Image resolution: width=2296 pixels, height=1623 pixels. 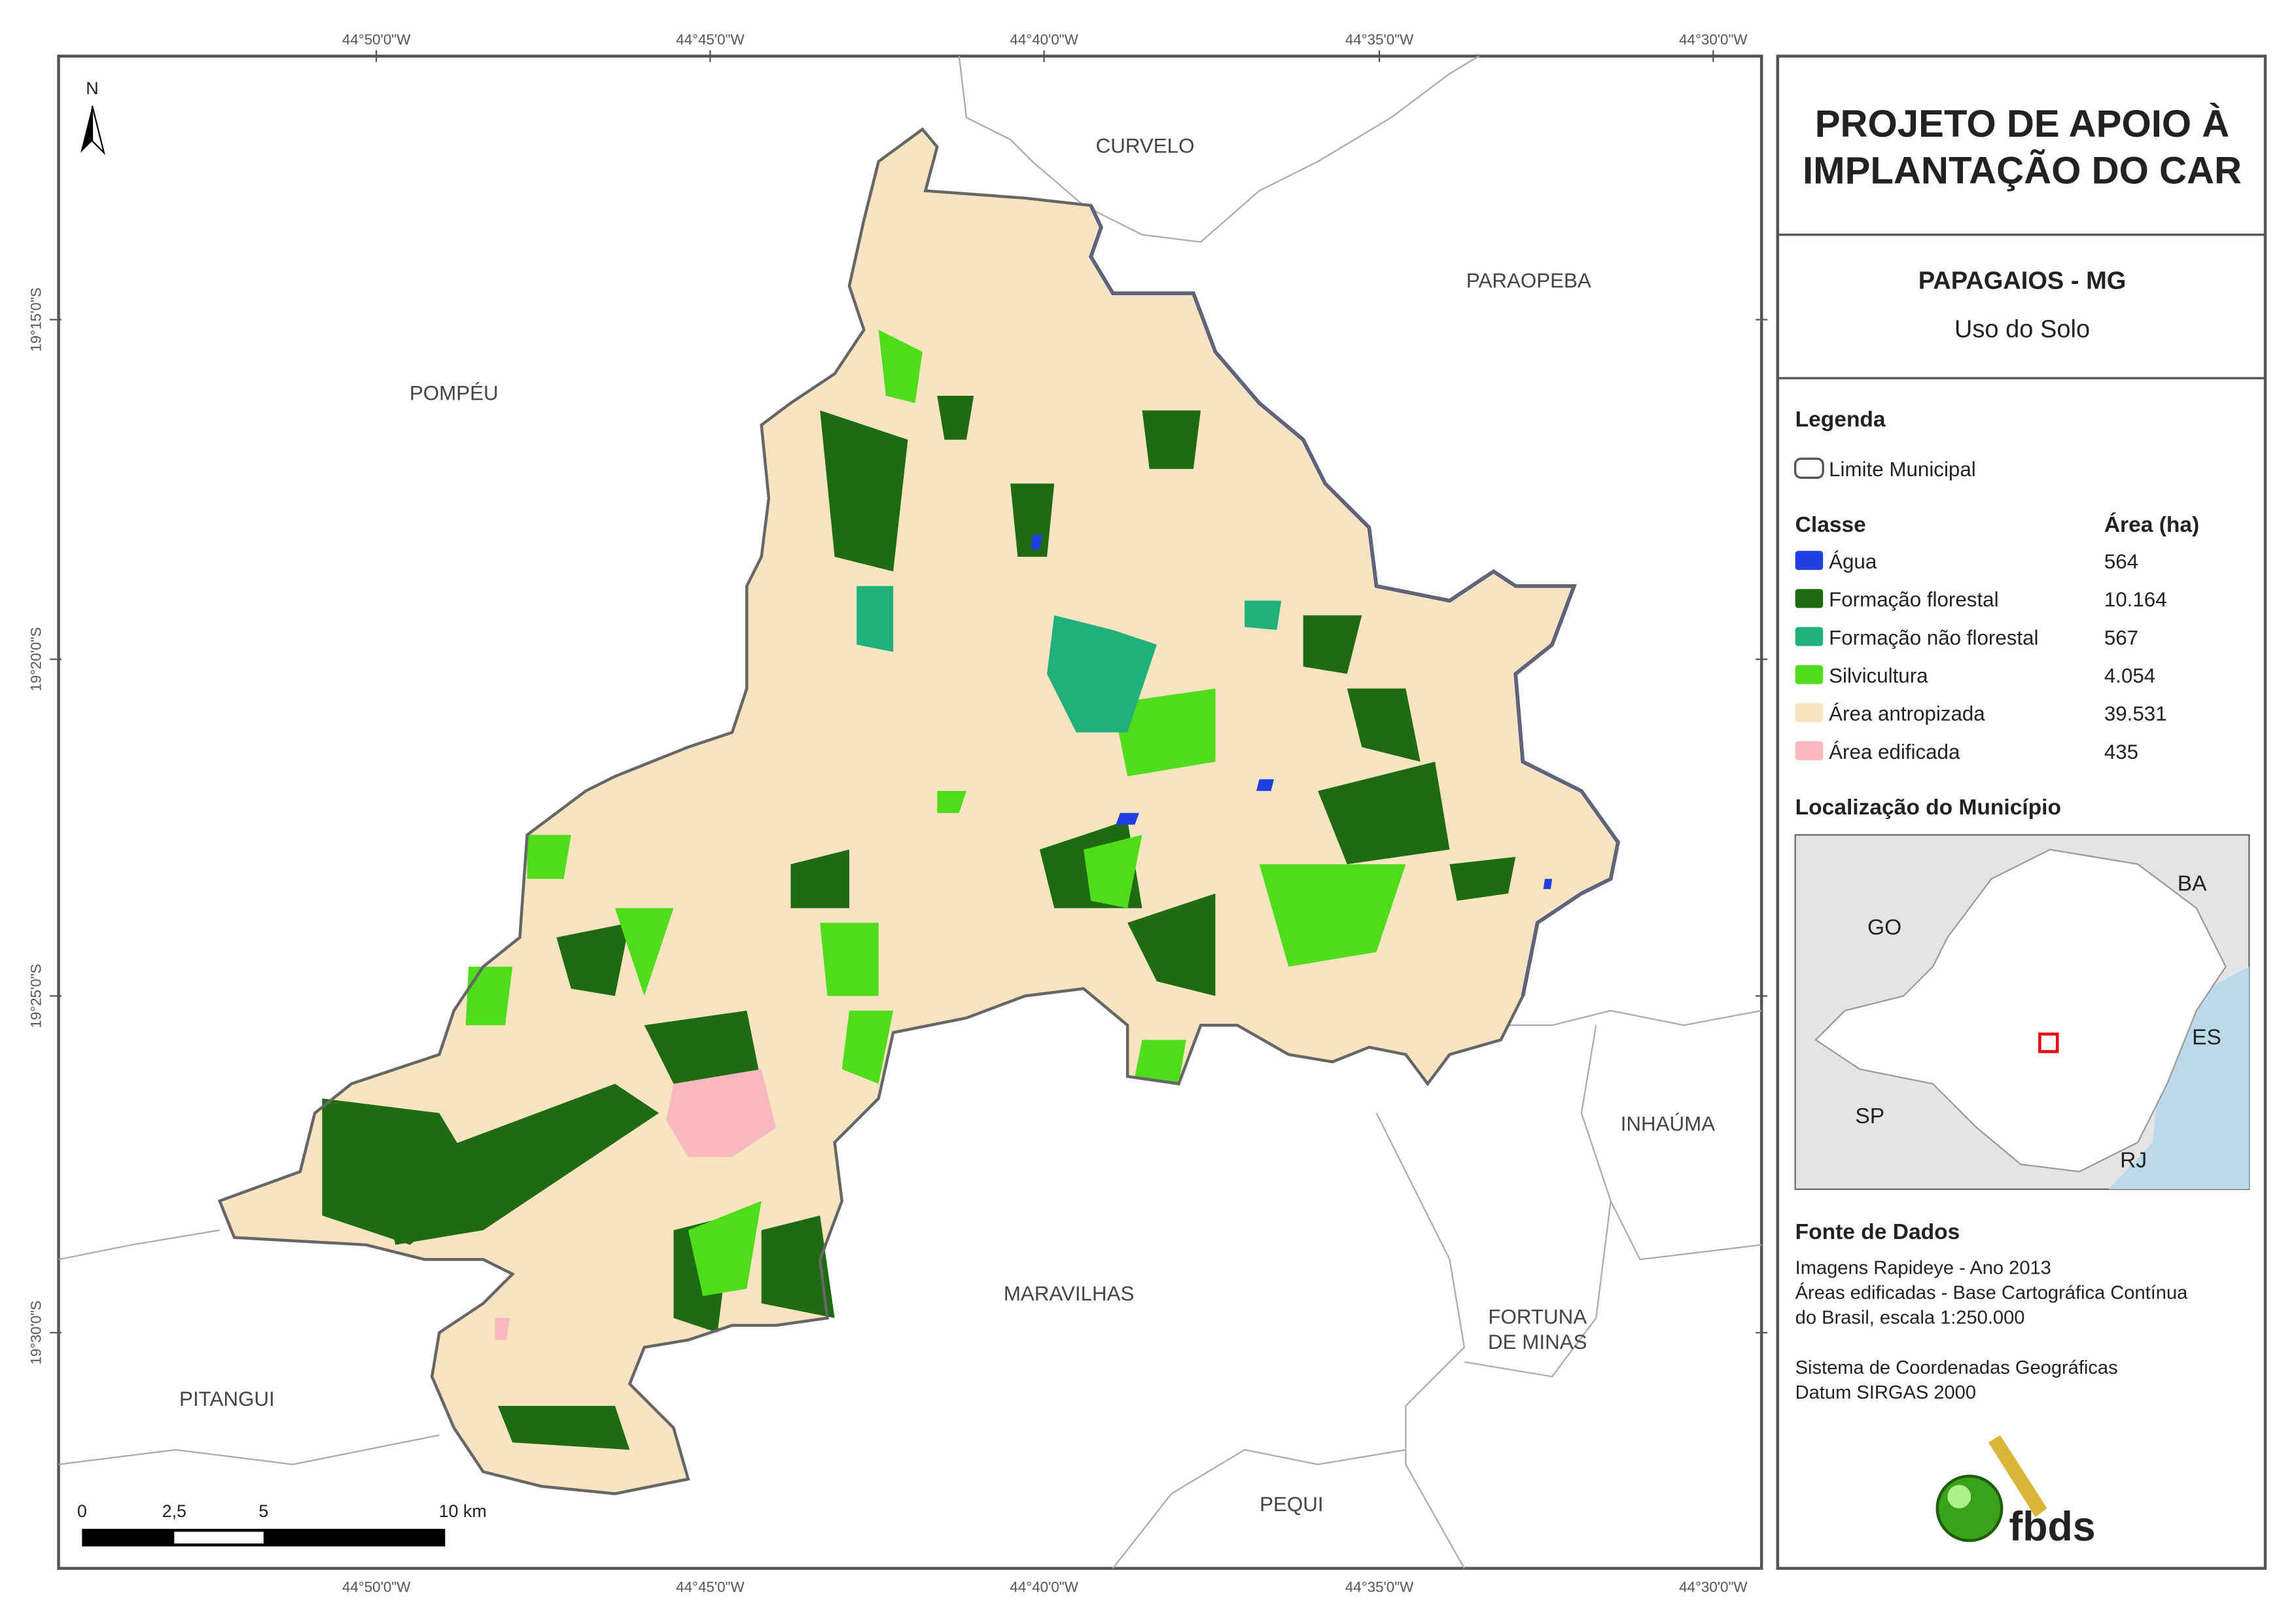 I want to click on scale-label: 2,5, so click(x=174, y=1511).